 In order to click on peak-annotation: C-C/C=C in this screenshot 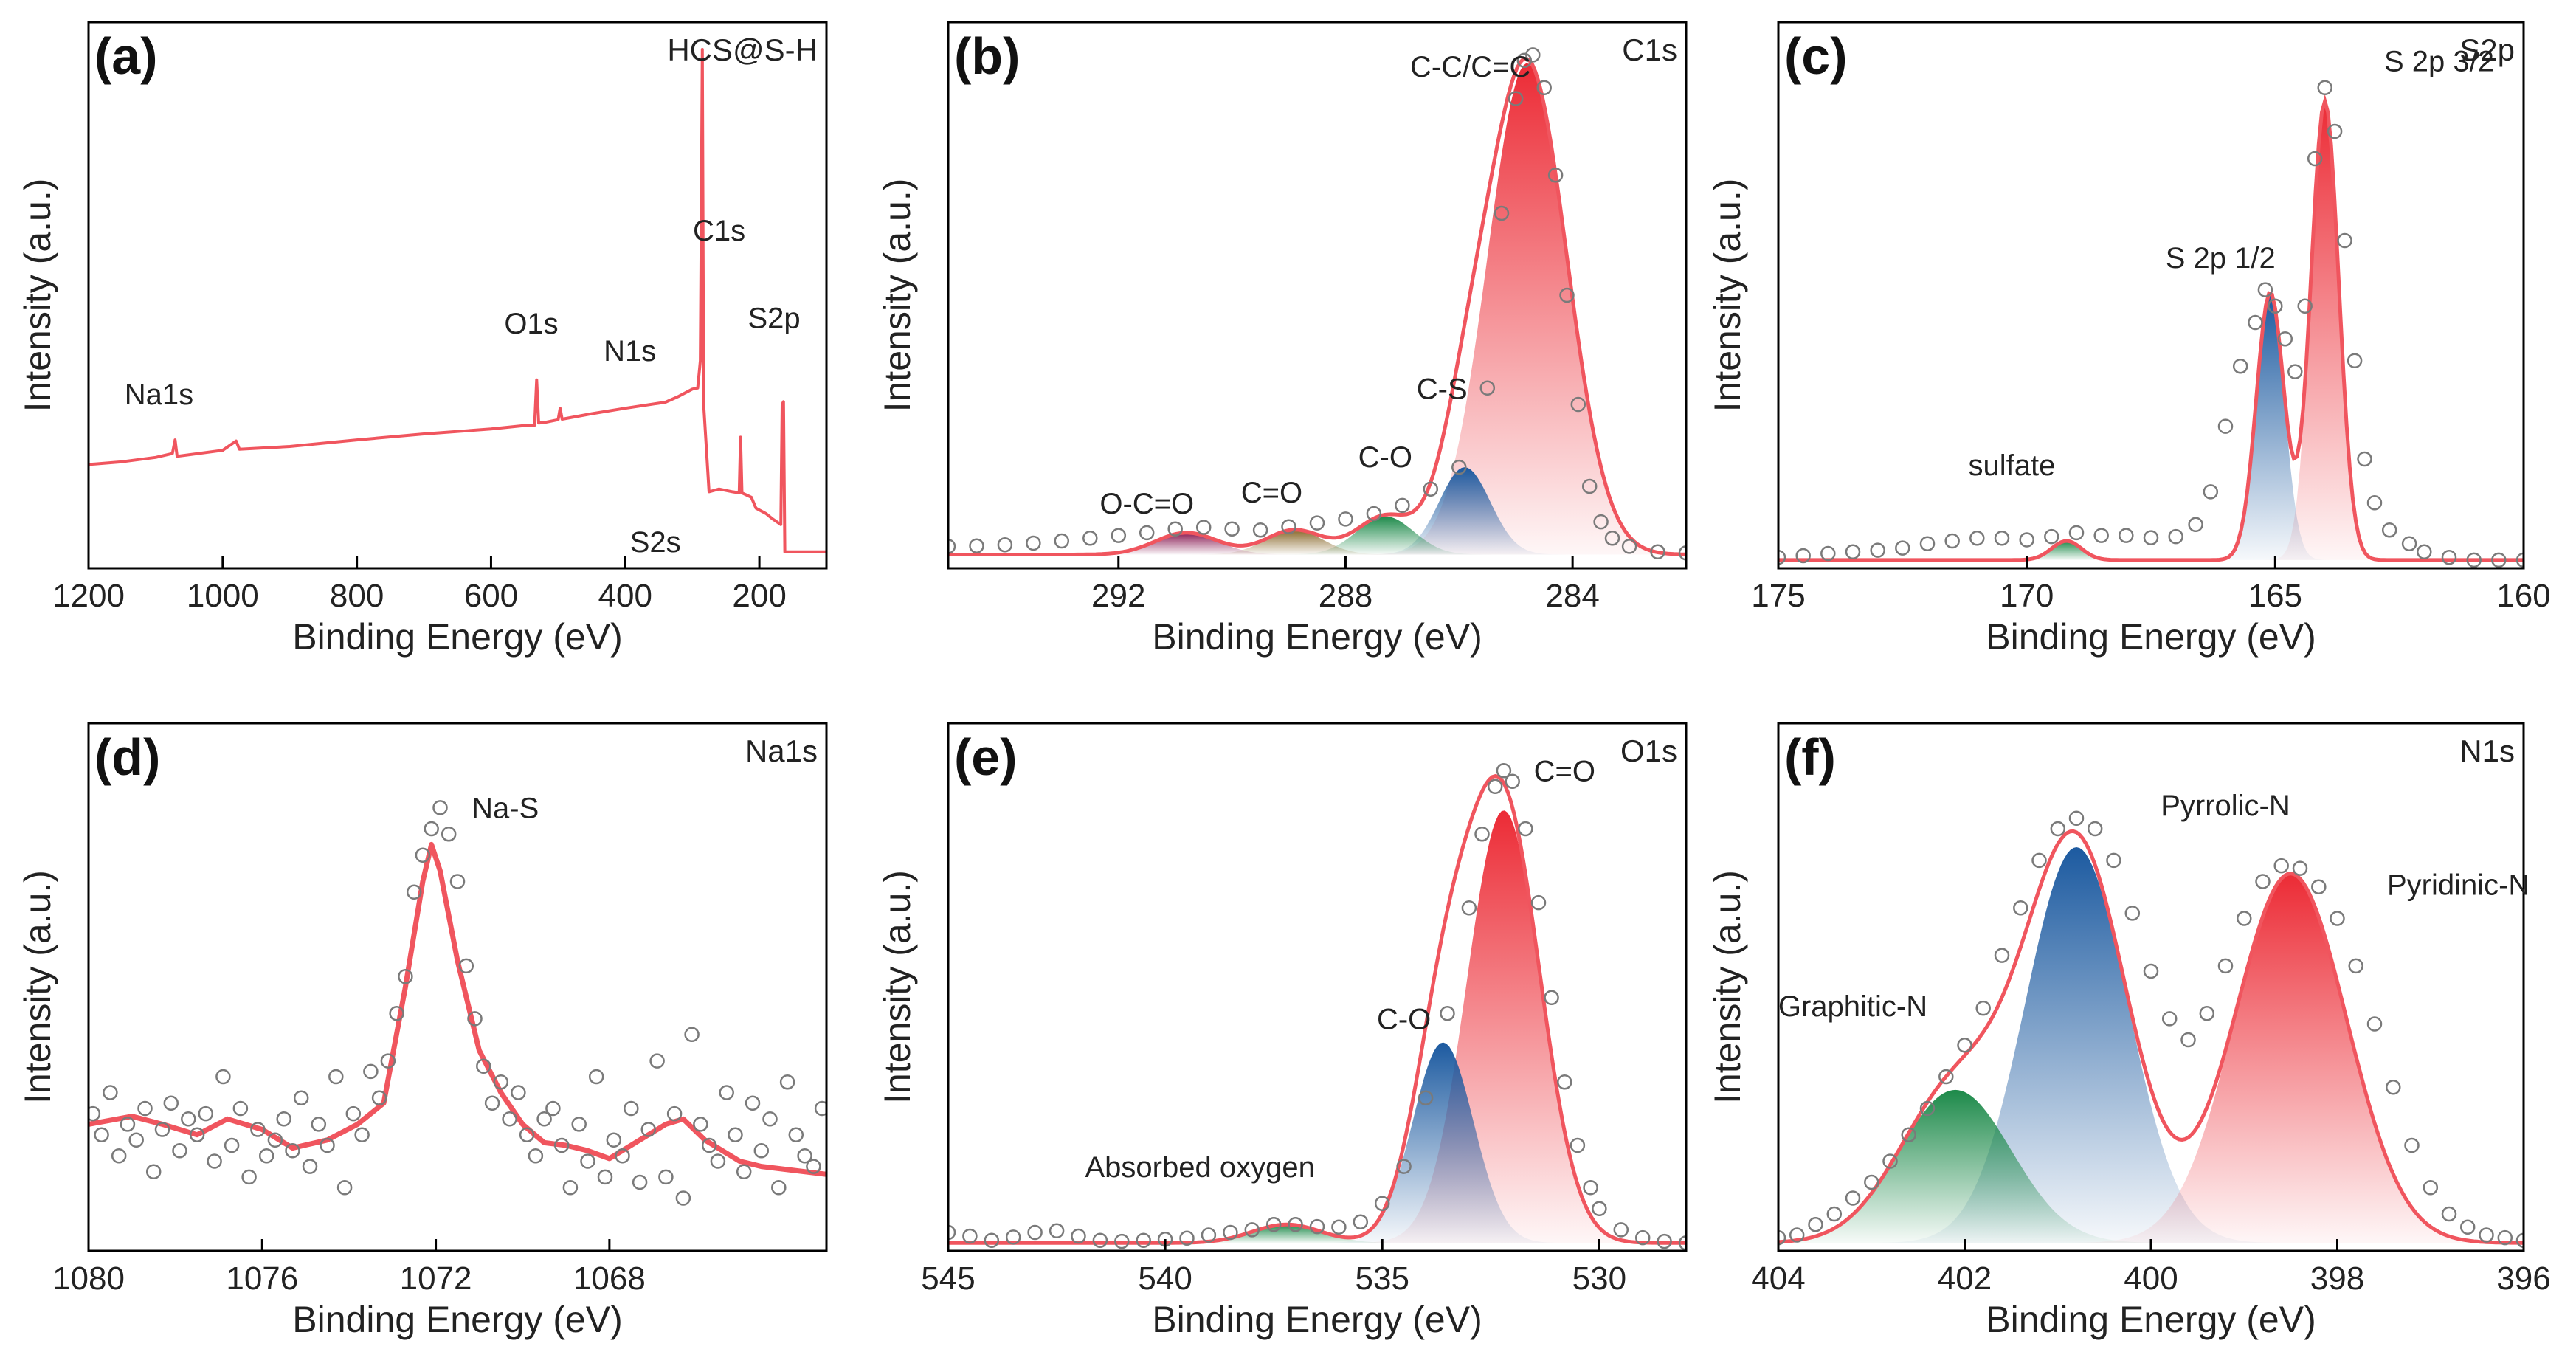, I will do `click(1470, 67)`.